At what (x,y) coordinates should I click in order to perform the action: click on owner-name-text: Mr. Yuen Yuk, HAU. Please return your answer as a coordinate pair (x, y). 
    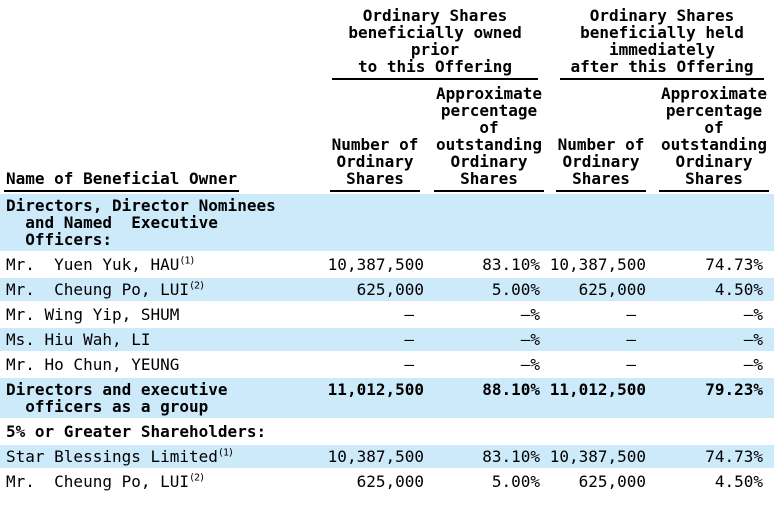
    Looking at the image, I should click on (93, 264).